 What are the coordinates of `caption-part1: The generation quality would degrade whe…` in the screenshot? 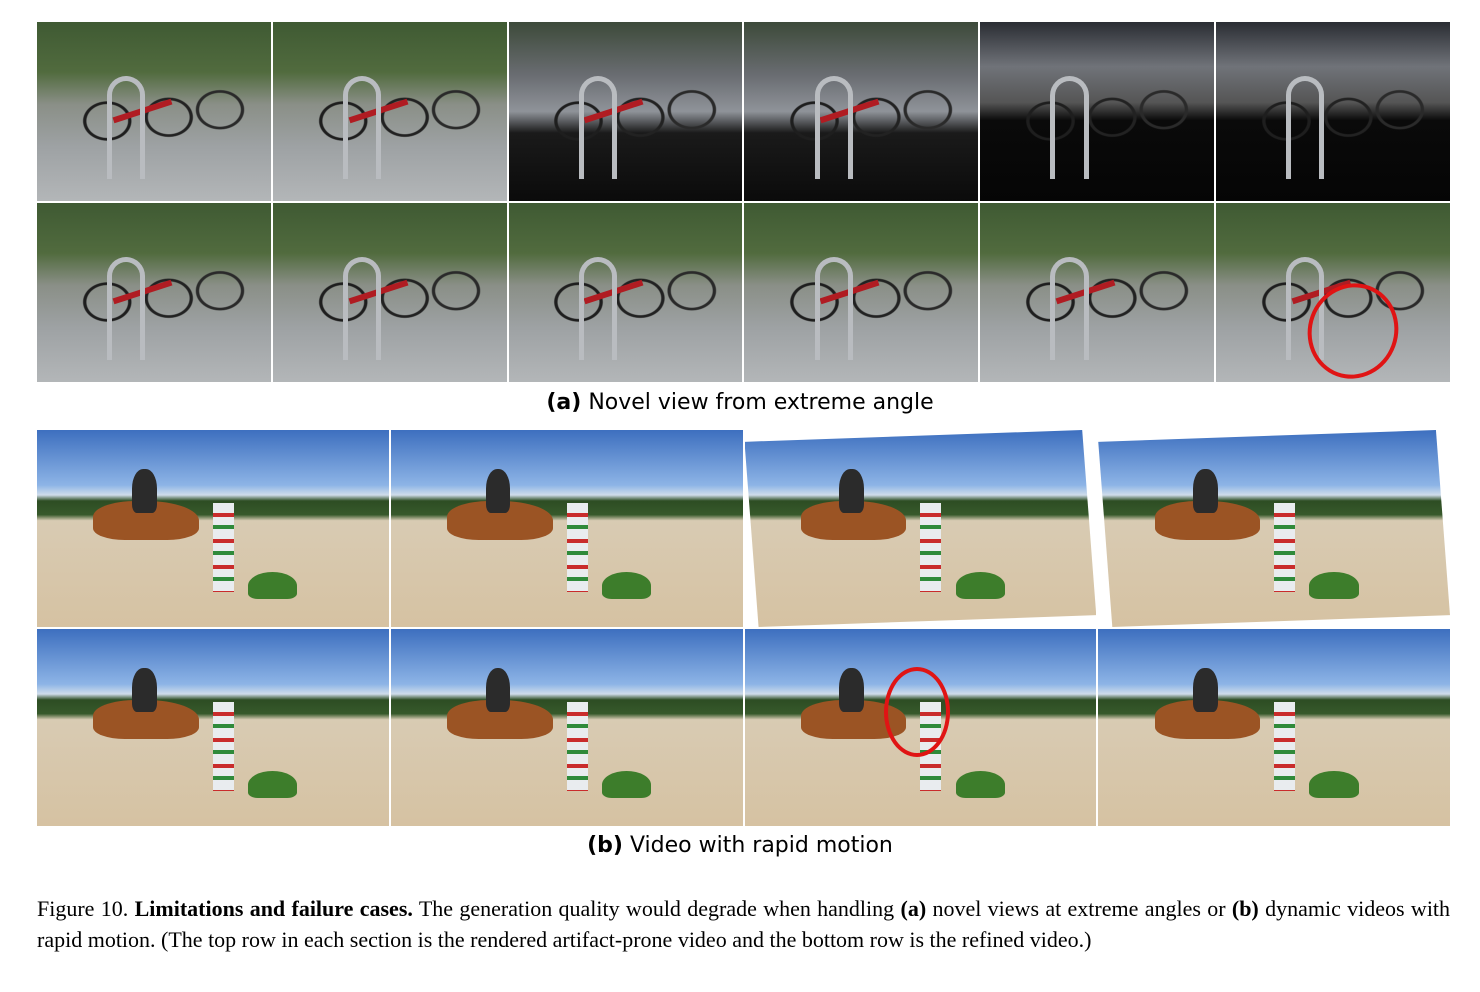 It's located at (656, 908).